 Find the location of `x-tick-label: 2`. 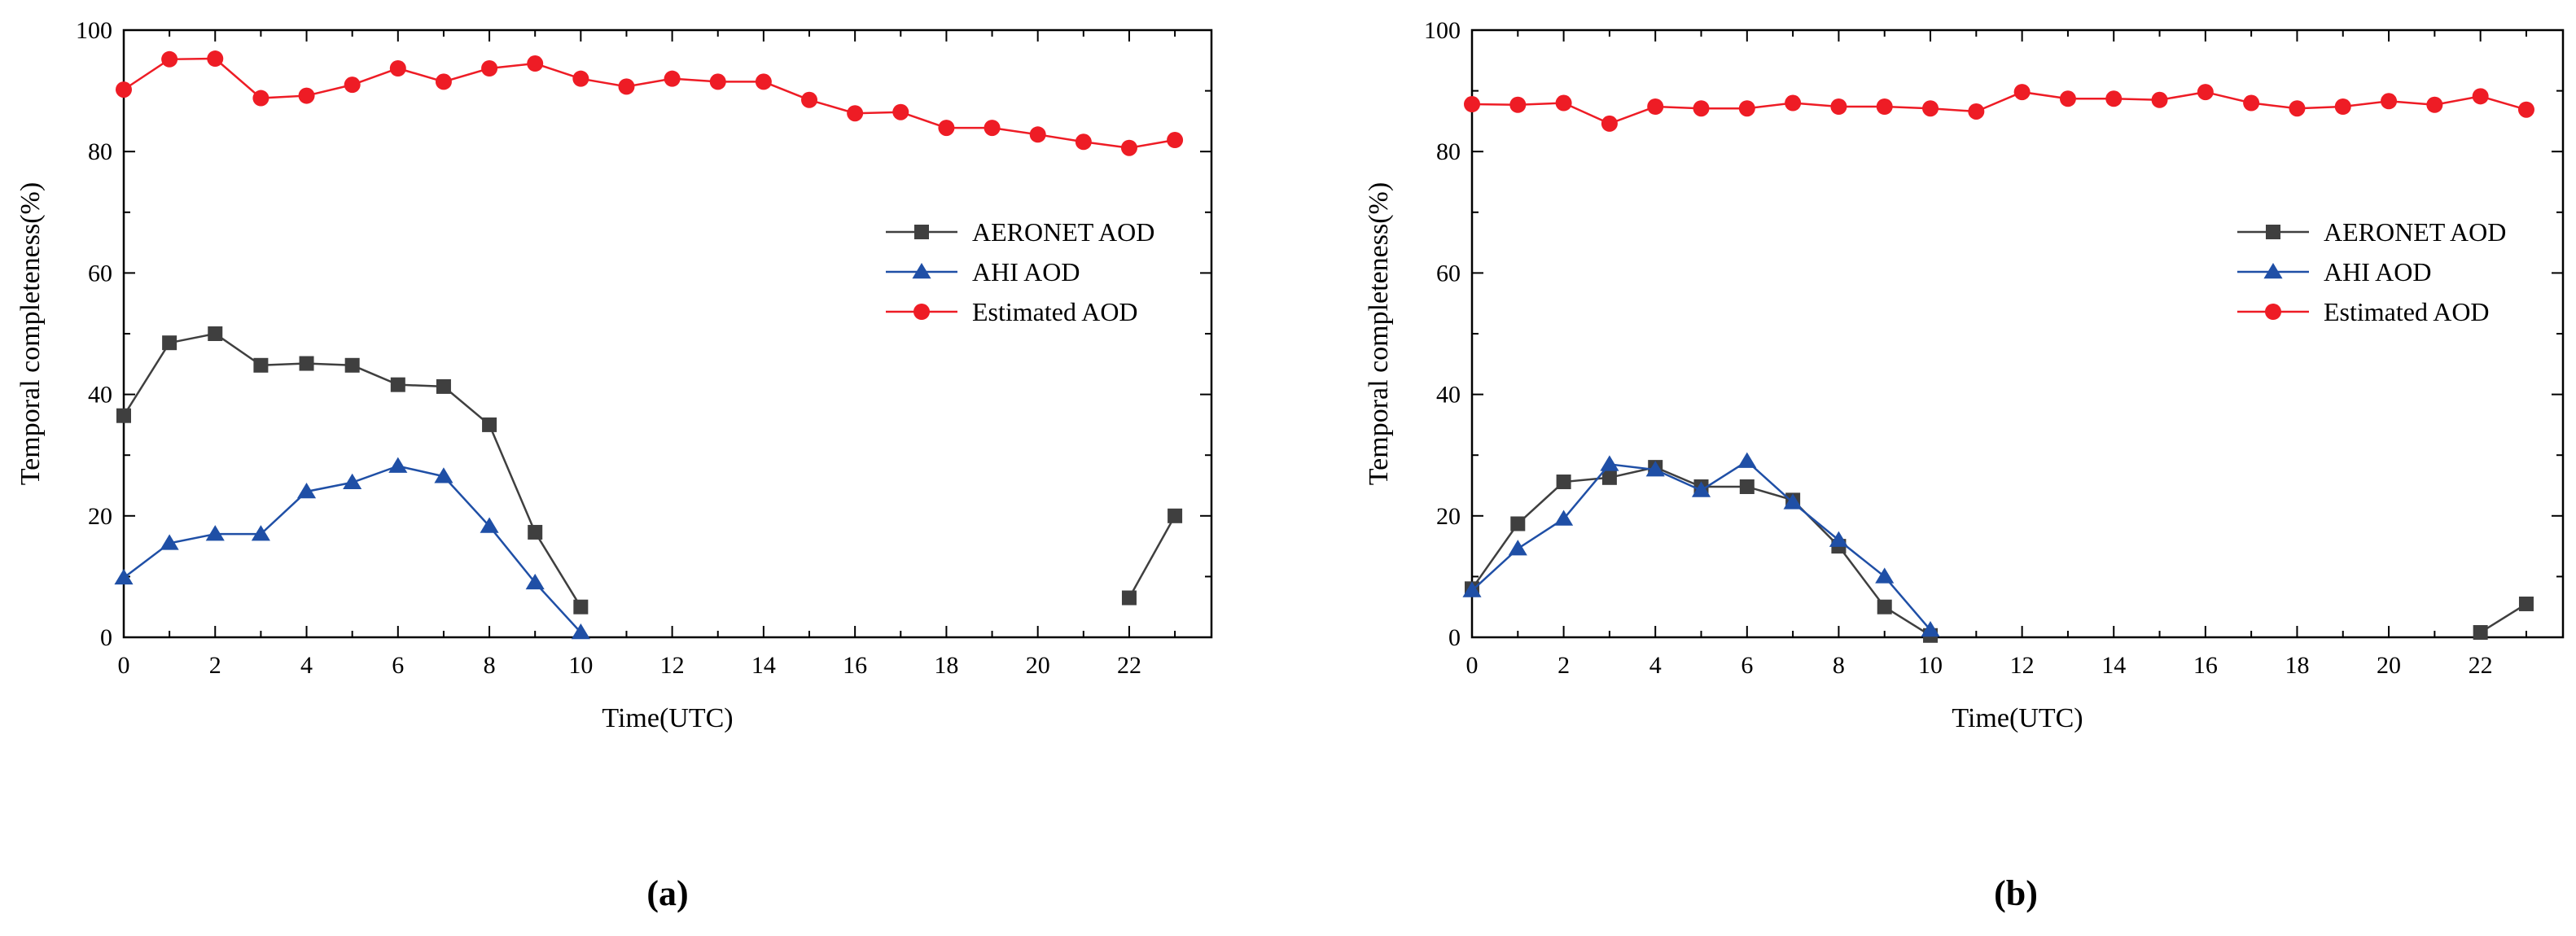

x-tick-label: 2 is located at coordinates (215, 665).